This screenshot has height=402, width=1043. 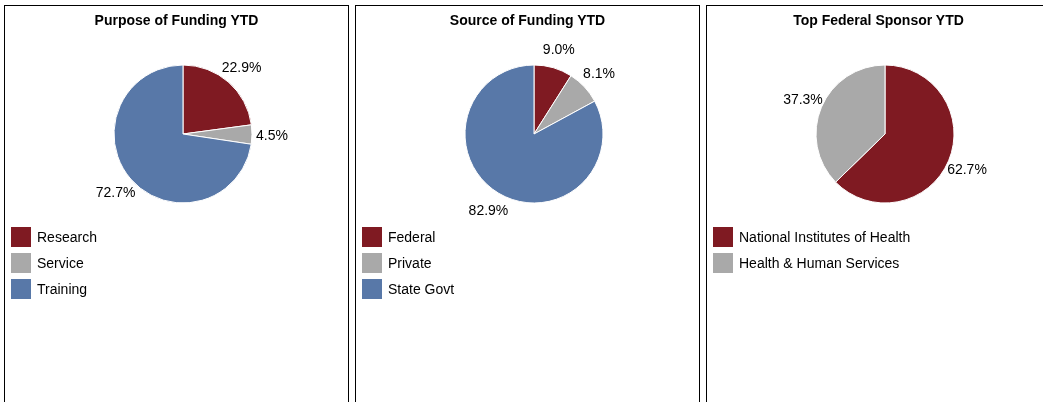 What do you see at coordinates (67, 237) in the screenshot?
I see `legend-label: Research` at bounding box center [67, 237].